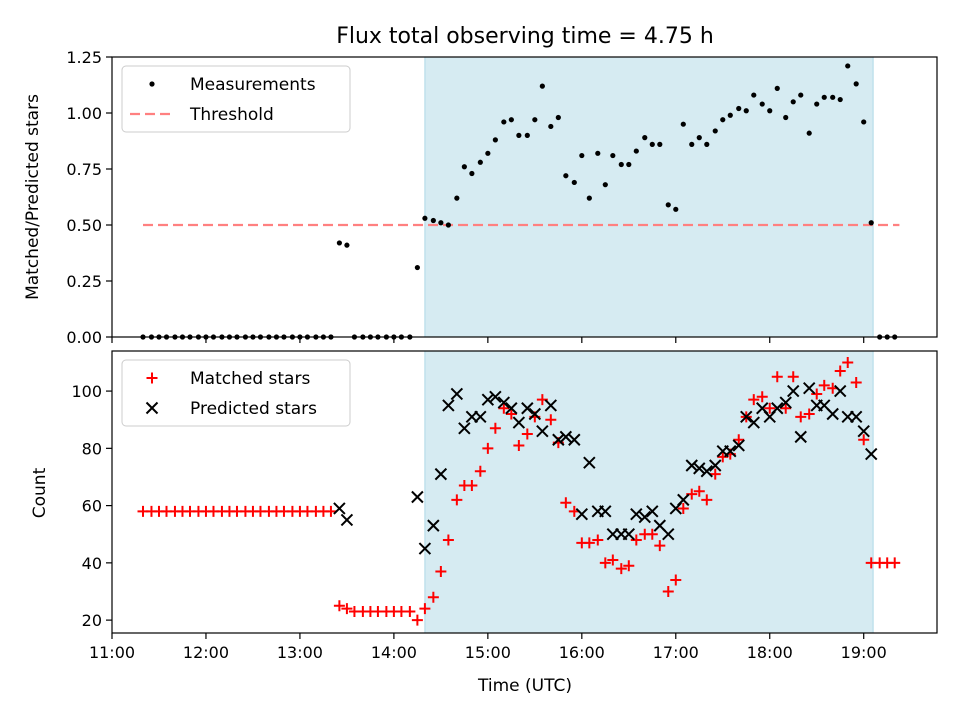  I want to click on legend-label: Threshold, so click(231, 115).